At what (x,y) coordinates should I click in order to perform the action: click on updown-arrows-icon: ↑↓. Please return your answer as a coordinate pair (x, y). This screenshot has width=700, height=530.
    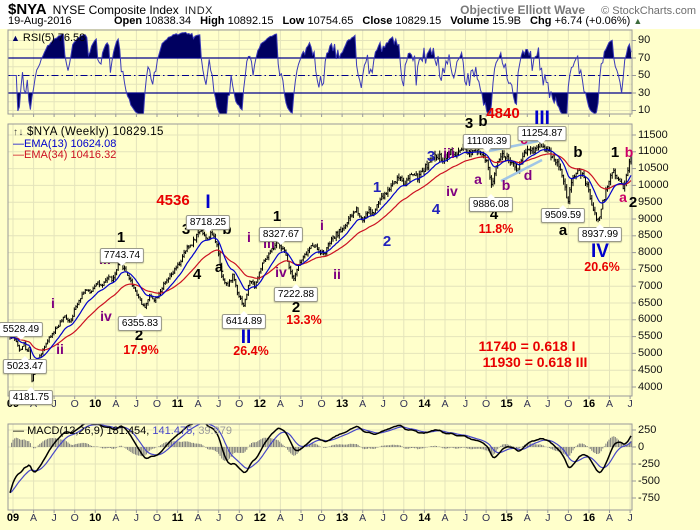
    Looking at the image, I should click on (20, 132).